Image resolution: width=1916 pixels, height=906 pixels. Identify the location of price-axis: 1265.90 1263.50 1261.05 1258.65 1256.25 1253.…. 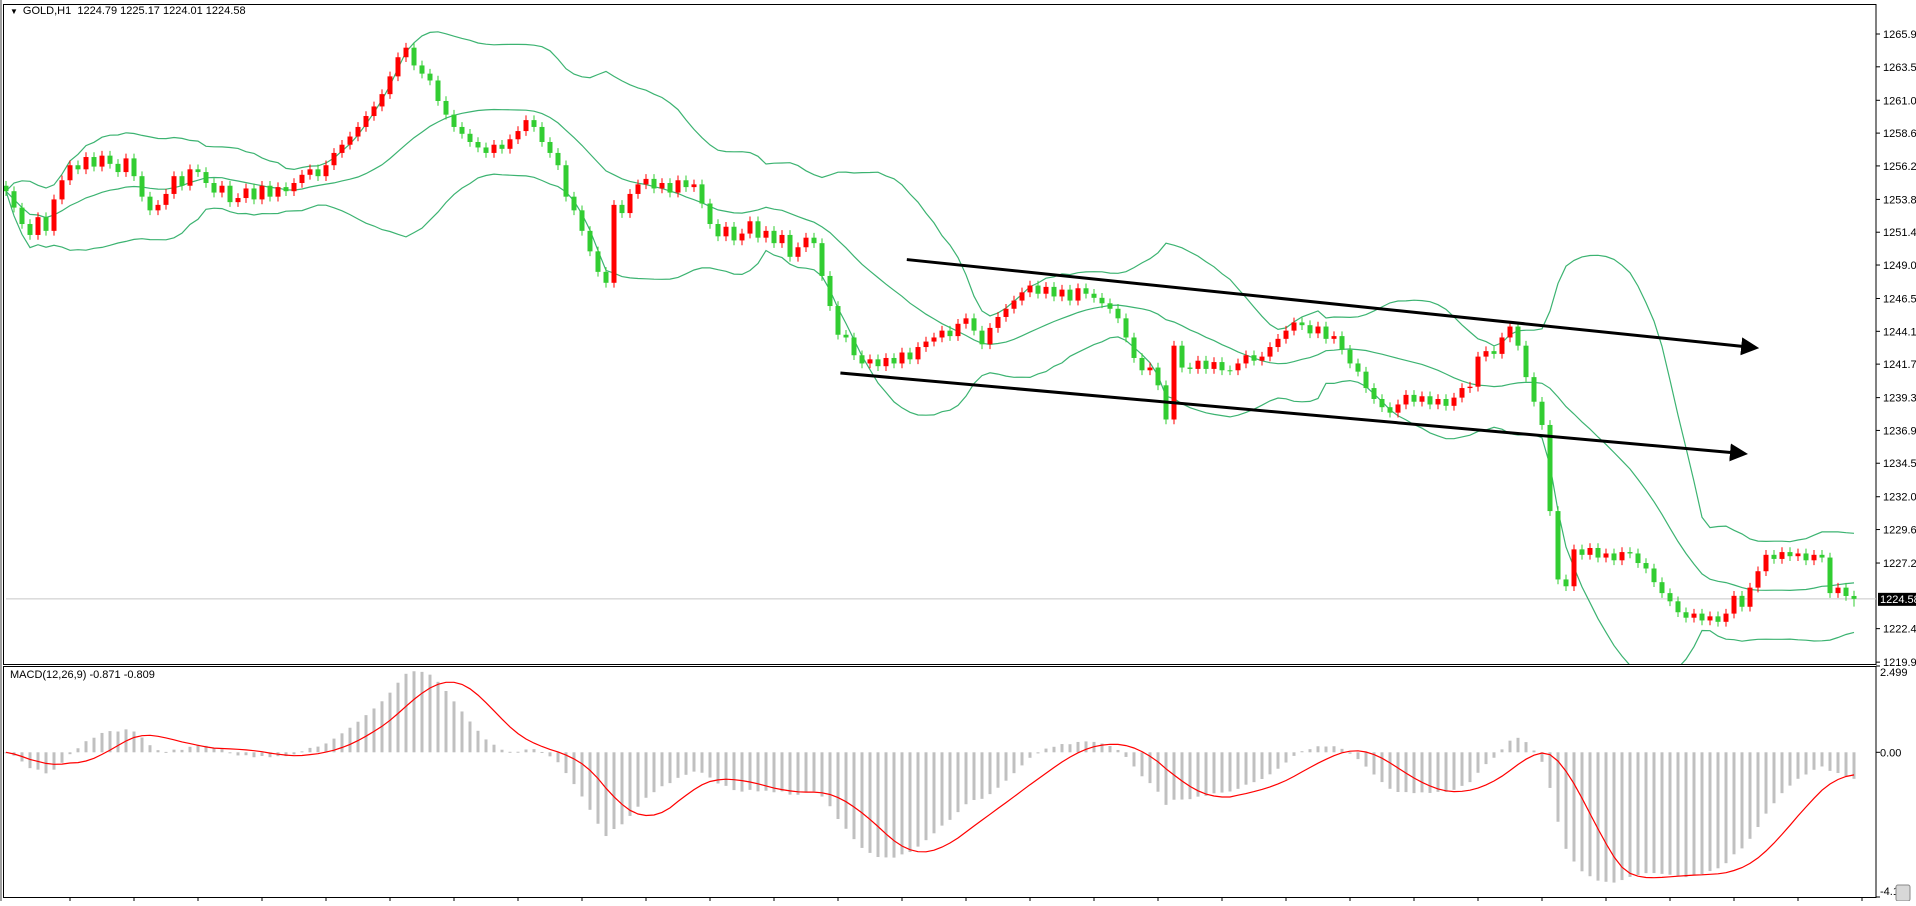
(1896, 349).